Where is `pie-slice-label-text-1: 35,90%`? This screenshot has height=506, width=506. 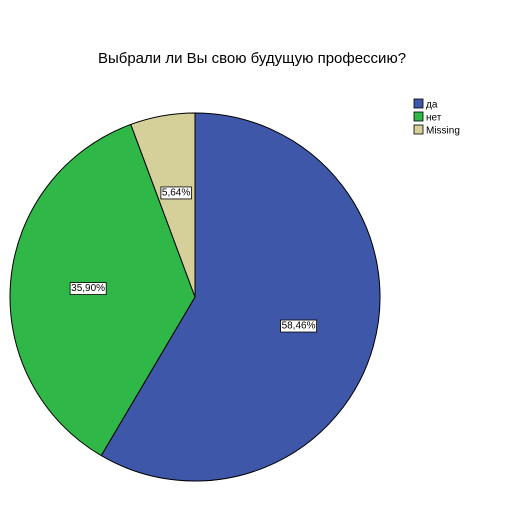
pie-slice-label-text-1: 35,90% is located at coordinates (88, 288).